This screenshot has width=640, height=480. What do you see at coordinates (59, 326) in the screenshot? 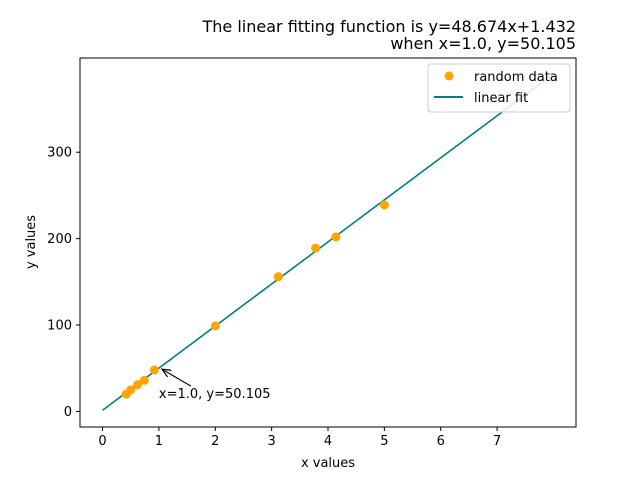
I see `y-tick-label: 100` at bounding box center [59, 326].